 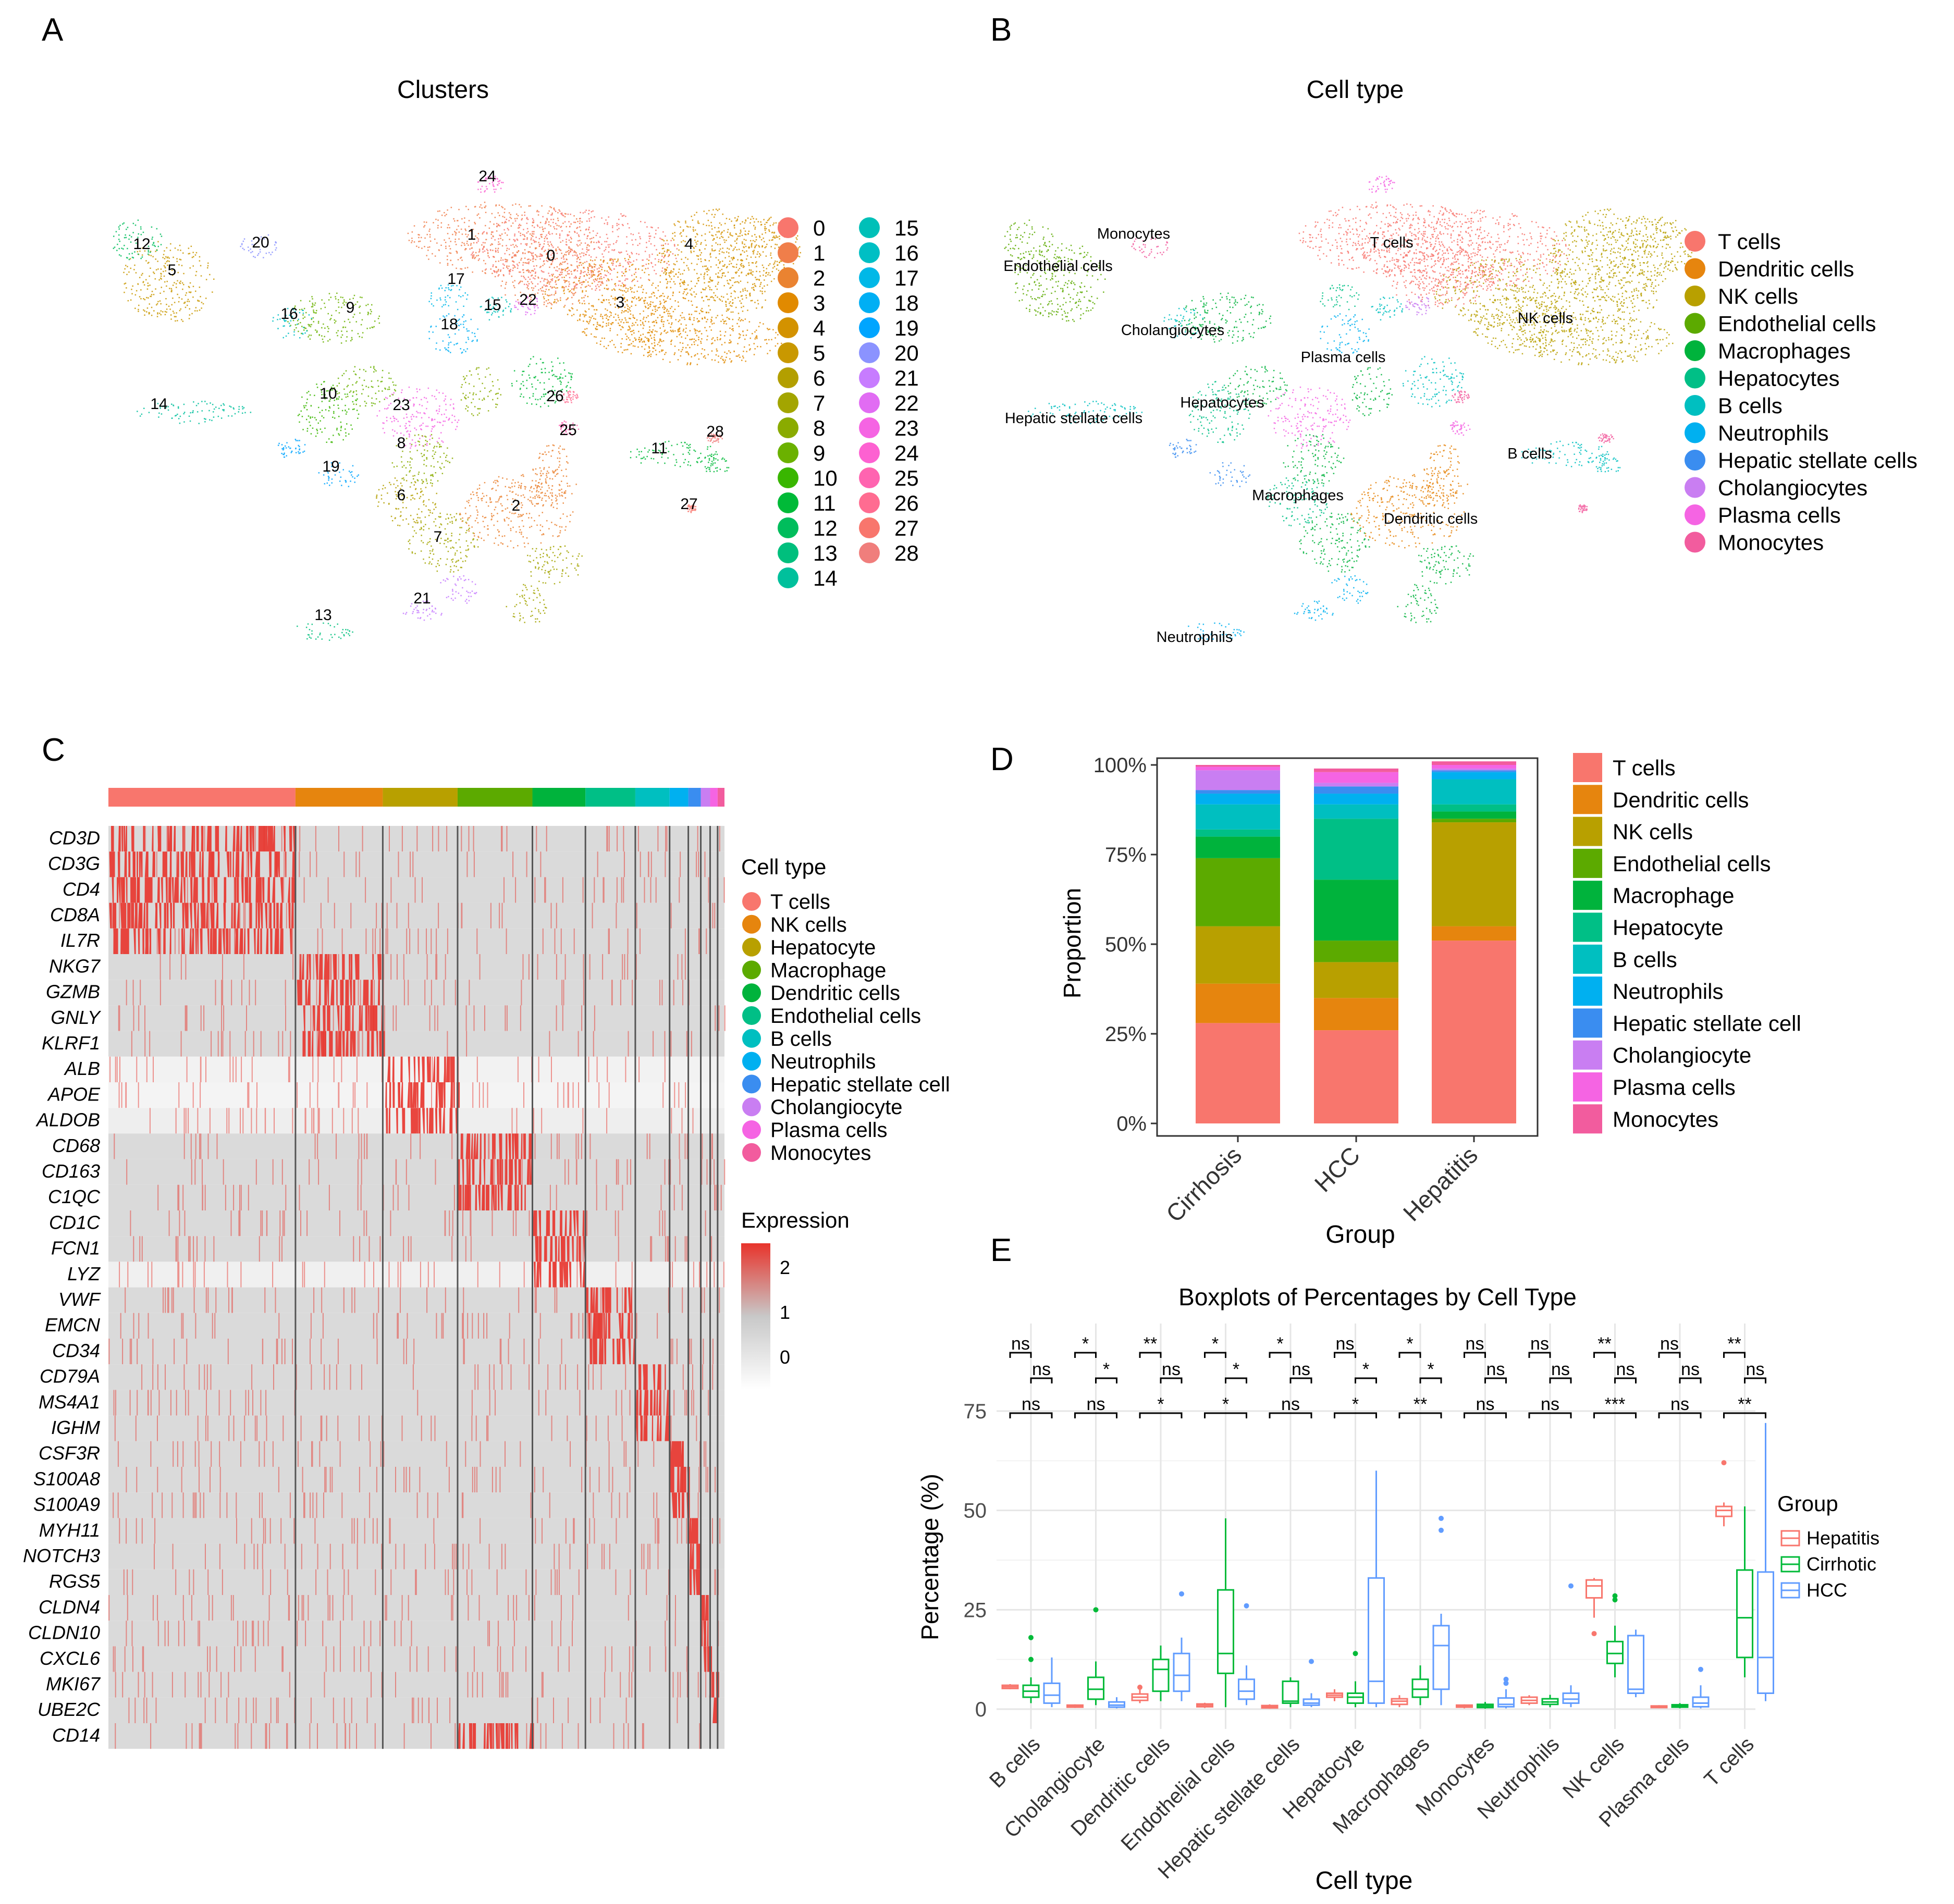 What do you see at coordinates (689, 244) in the screenshot?
I see `umap-cluster-label: 4` at bounding box center [689, 244].